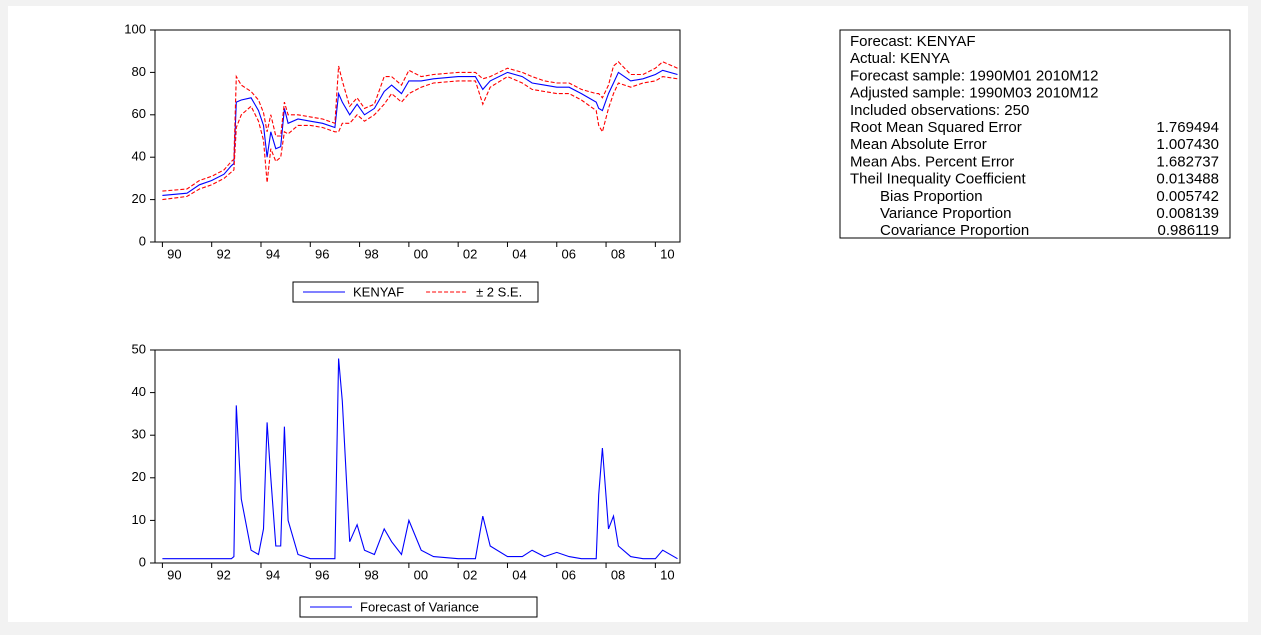 The width and height of the screenshot is (1261, 635). What do you see at coordinates (932, 161) in the screenshot?
I see `stats-label: Mean Abs. Percent Error` at bounding box center [932, 161].